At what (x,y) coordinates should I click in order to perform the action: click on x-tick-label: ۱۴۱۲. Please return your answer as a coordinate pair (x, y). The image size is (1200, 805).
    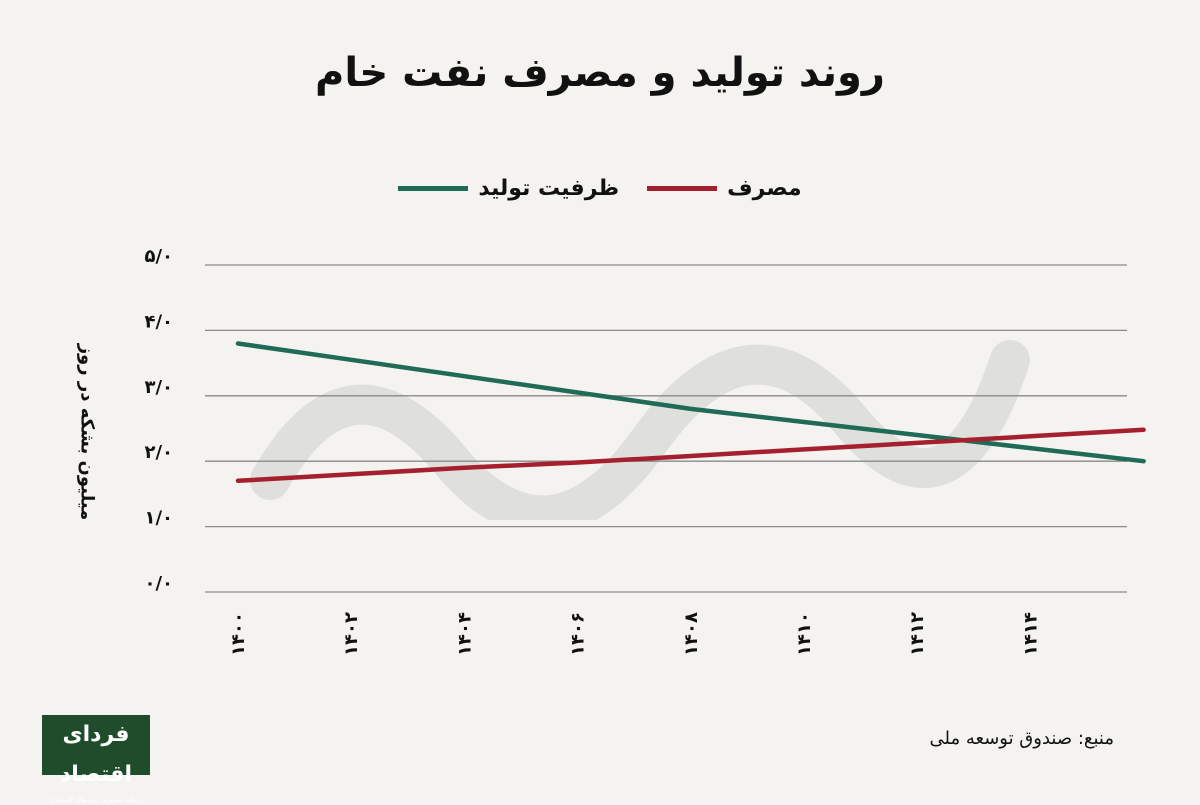
    Looking at the image, I should click on (917, 634).